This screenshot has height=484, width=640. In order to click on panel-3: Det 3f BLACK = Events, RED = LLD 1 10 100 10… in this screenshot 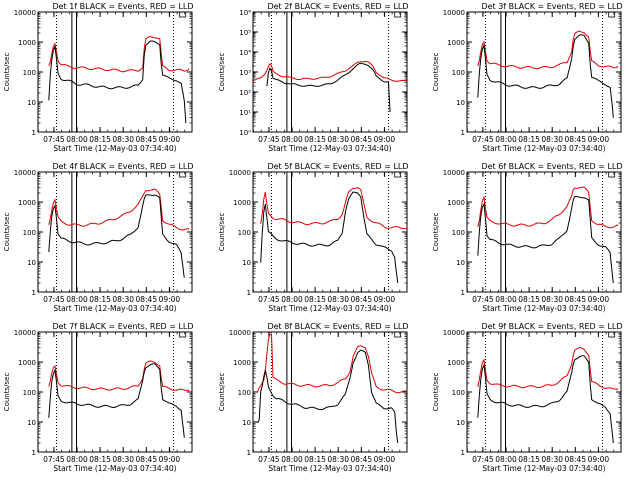, I will do `click(527, 77)`.